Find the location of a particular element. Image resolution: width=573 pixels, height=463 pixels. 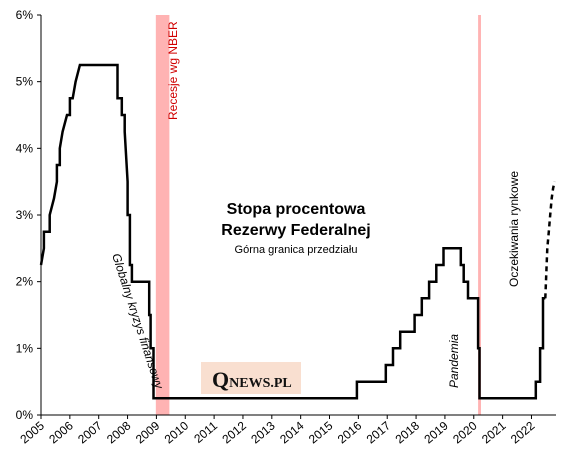

x-tick-label: 2007 is located at coordinates (90, 432).